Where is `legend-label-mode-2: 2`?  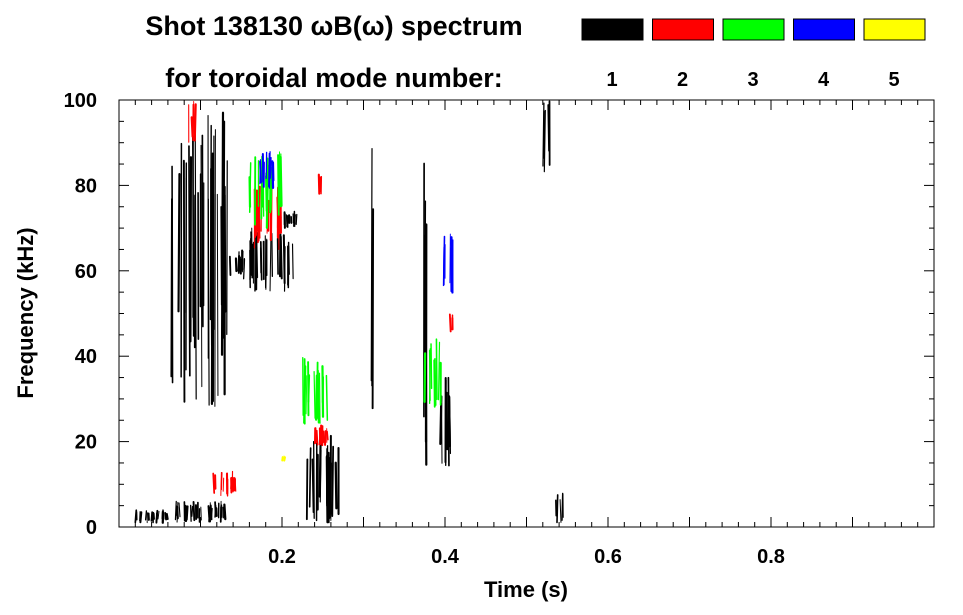
legend-label-mode-2: 2 is located at coordinates (682, 80).